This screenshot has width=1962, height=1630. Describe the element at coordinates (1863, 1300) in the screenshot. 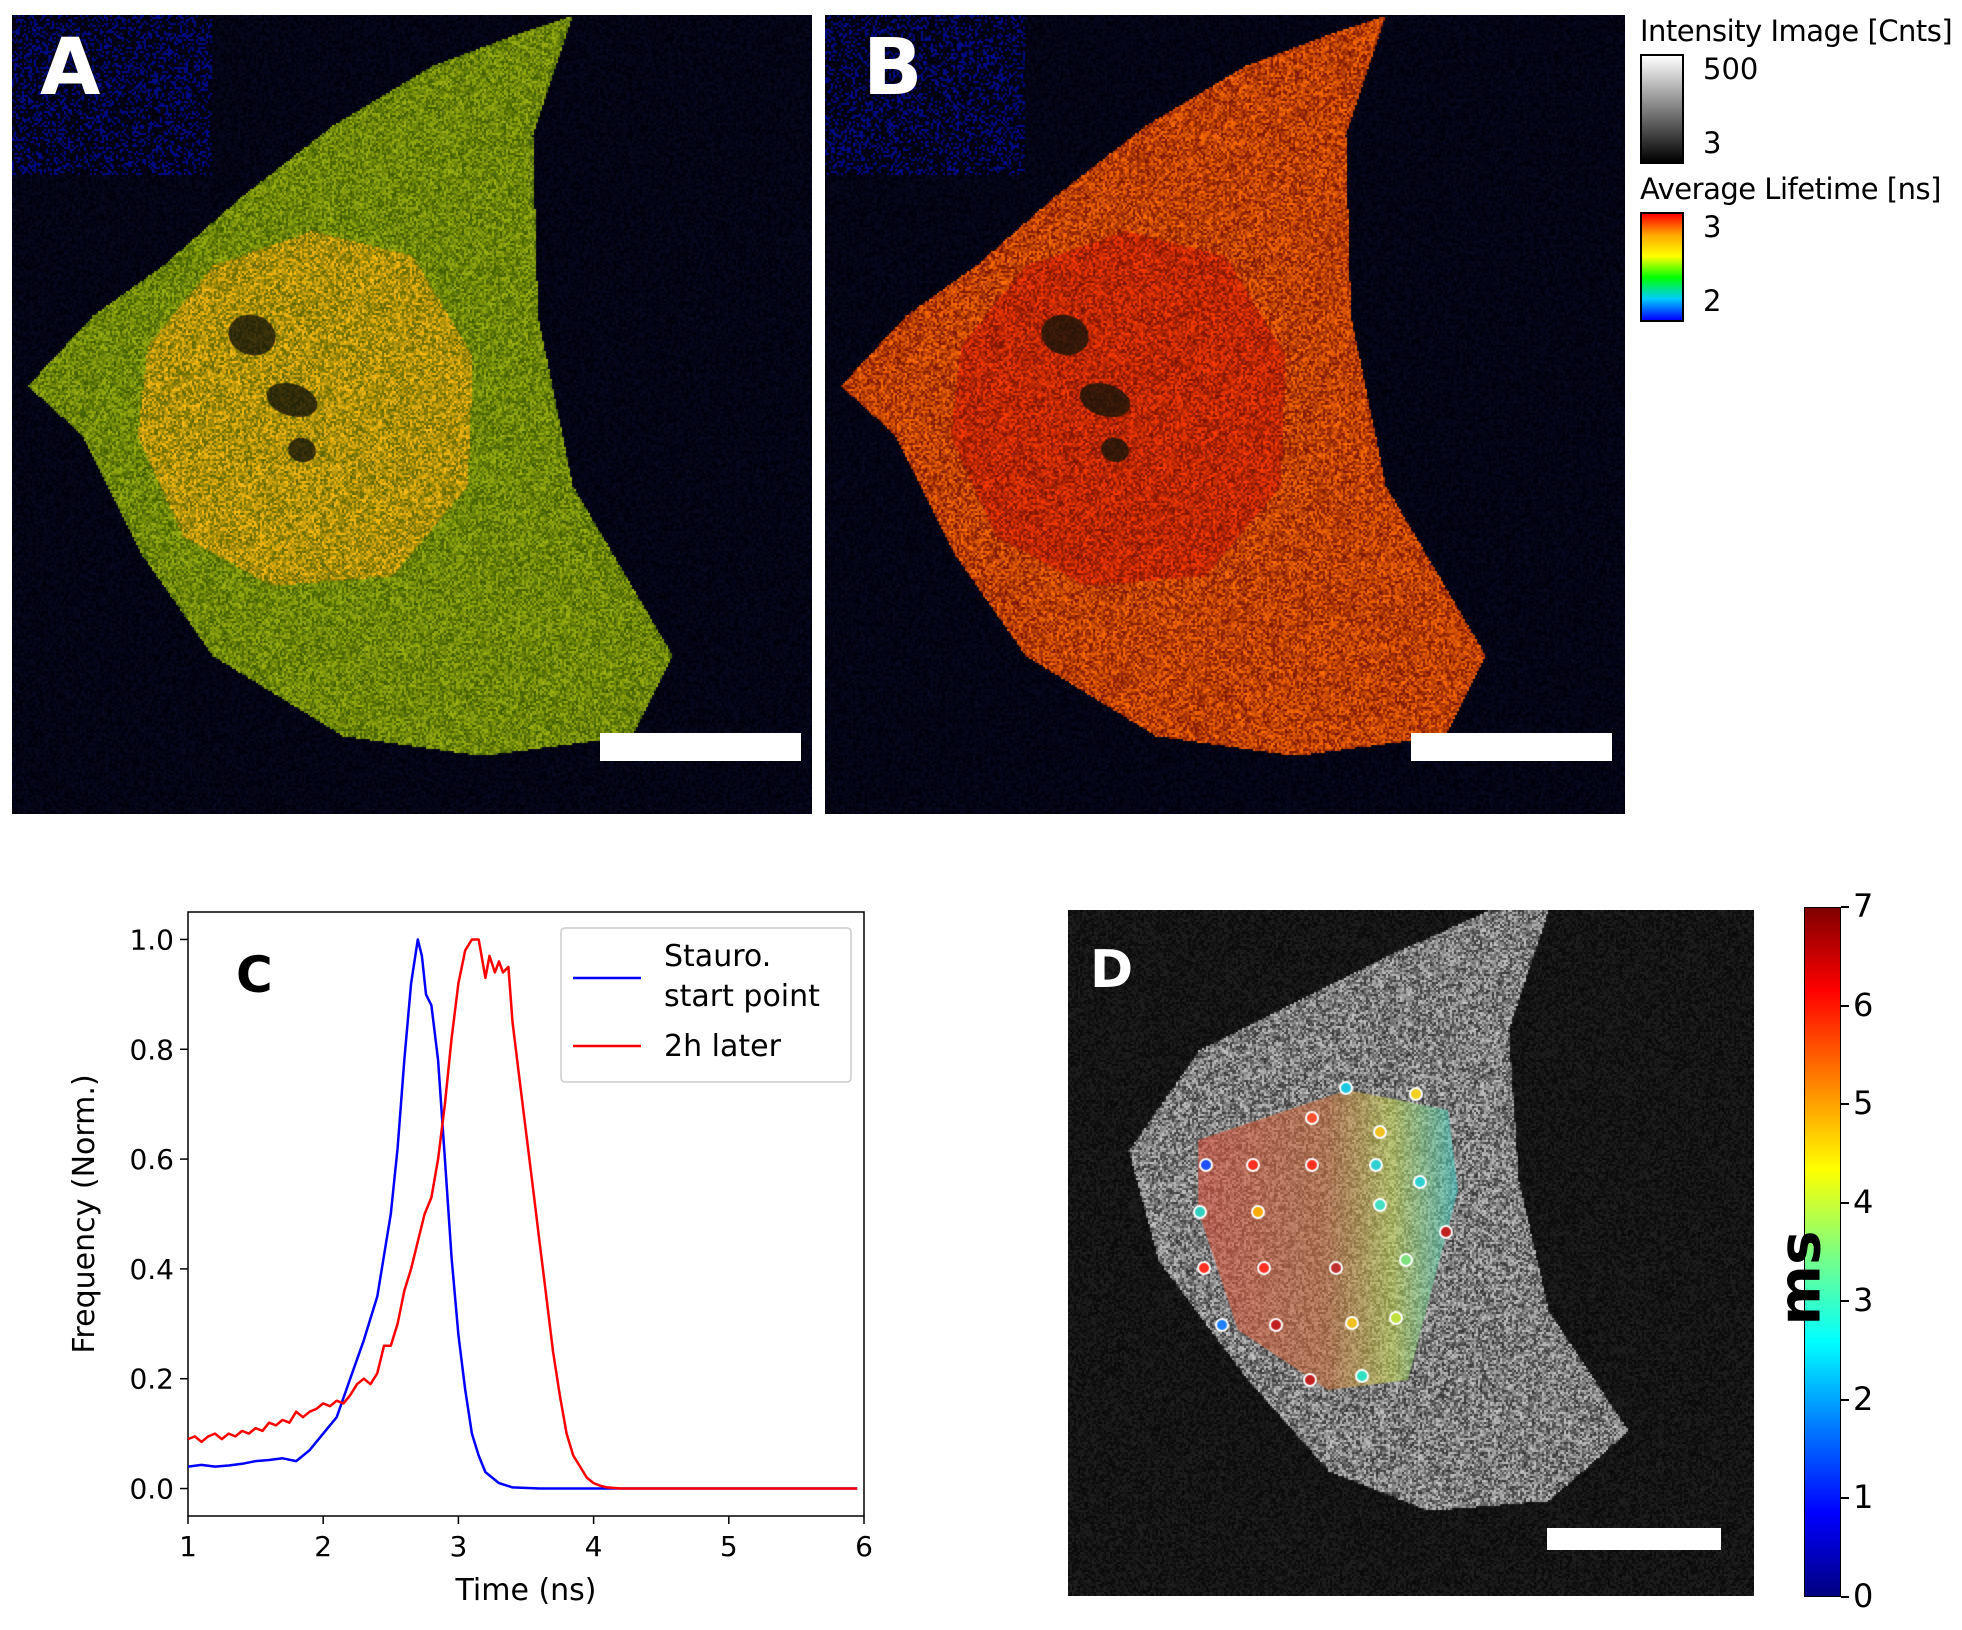

I see `colorbar-tick-label: 3` at that location.